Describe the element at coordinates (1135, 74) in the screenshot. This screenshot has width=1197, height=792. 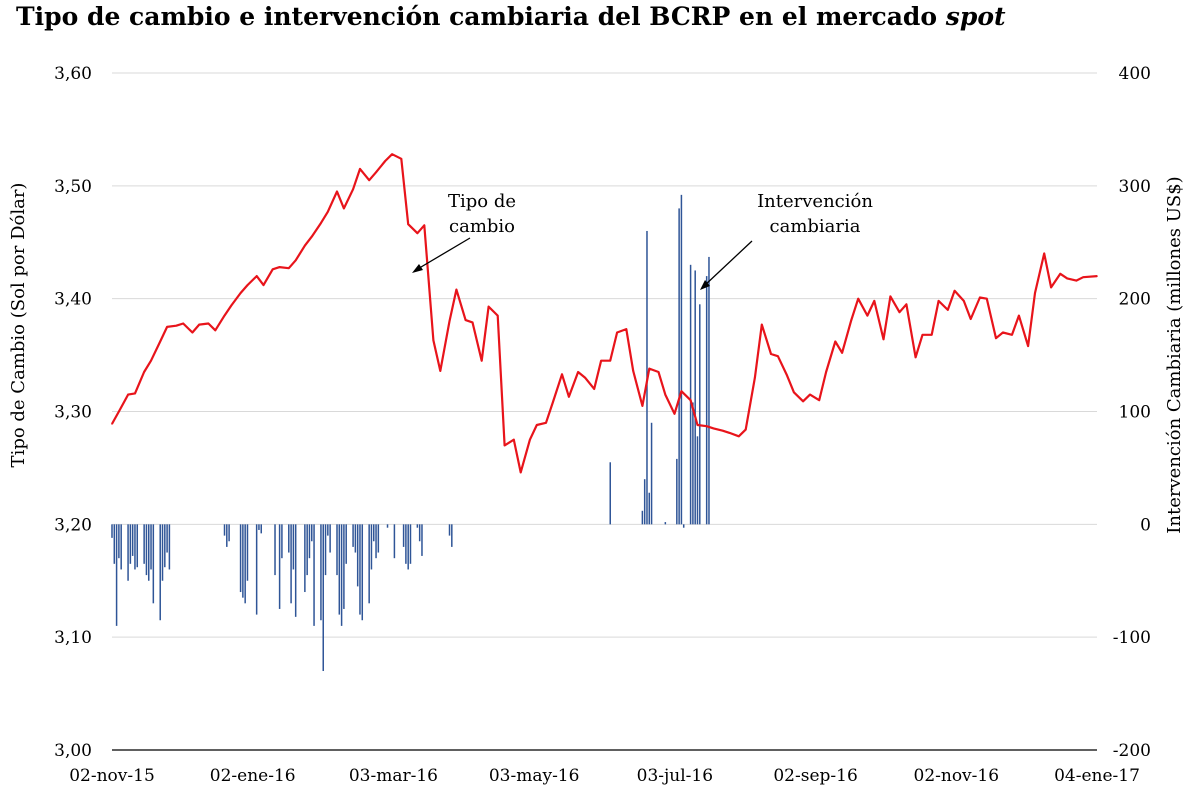
I see `y2-tick-label: 400` at that location.